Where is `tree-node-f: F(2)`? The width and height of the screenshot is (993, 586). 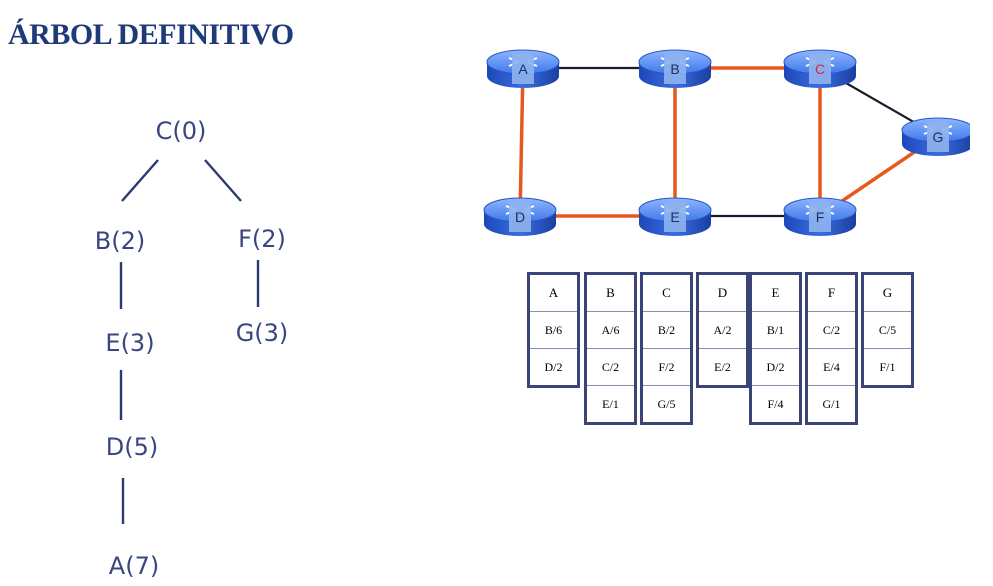
tree-node-f: F(2) is located at coordinates (262, 239).